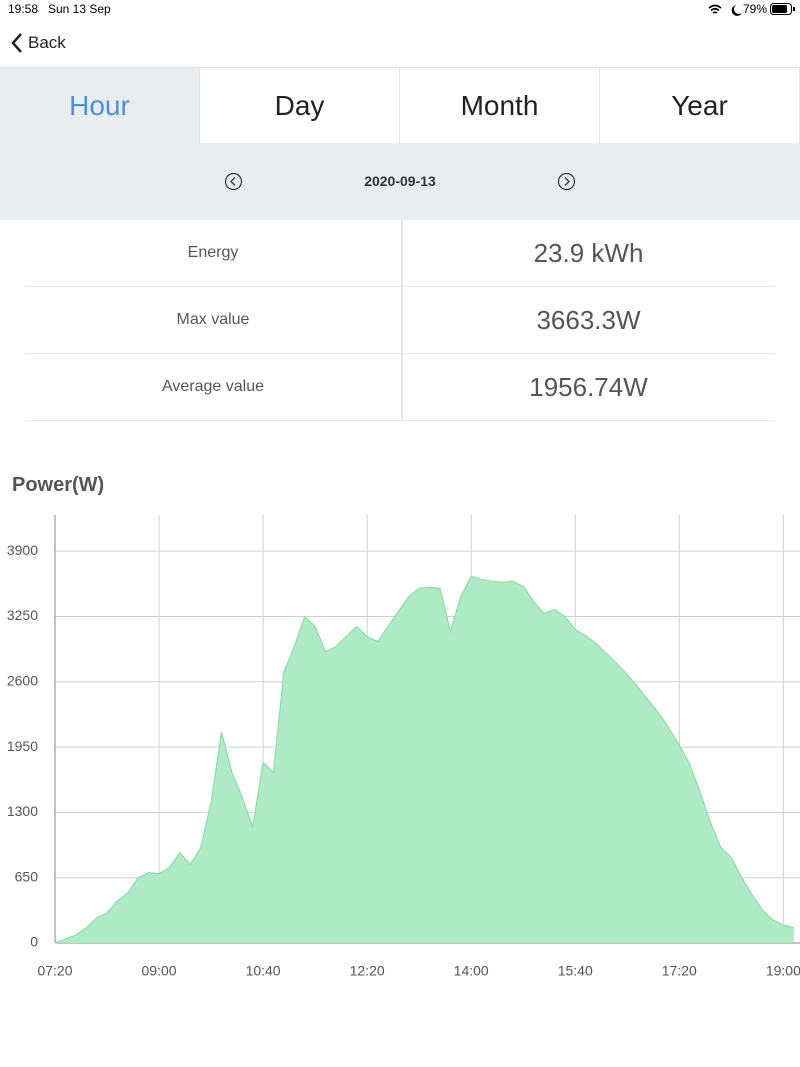 The width and height of the screenshot is (800, 1067). What do you see at coordinates (575, 971) in the screenshot?
I see `x-tick-label: 15:40` at bounding box center [575, 971].